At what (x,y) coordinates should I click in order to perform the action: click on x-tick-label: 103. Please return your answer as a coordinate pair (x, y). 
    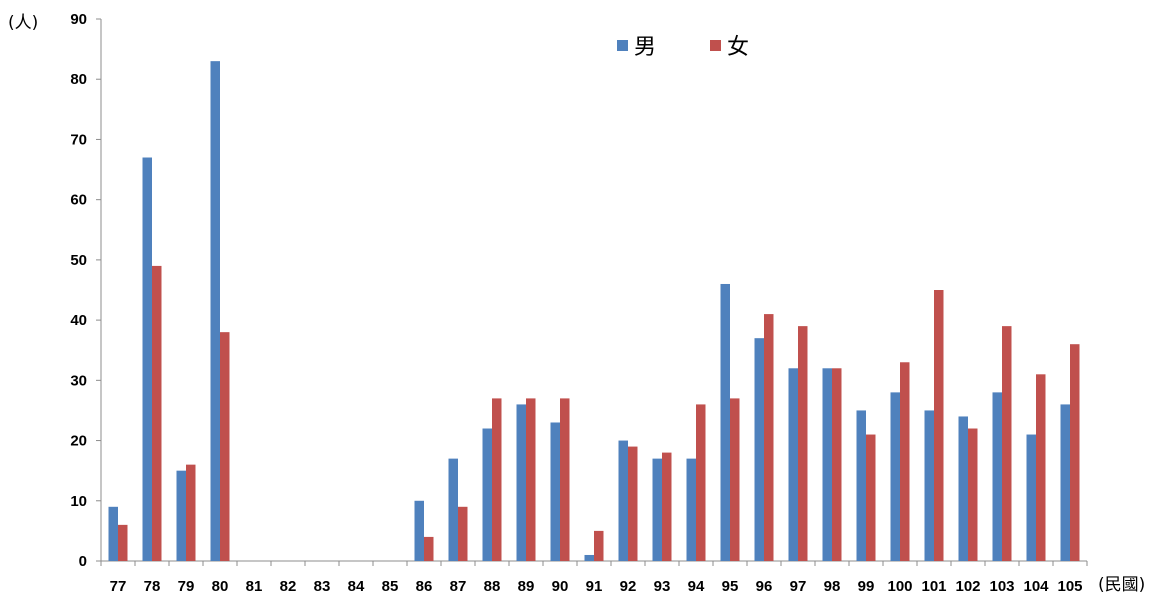
    Looking at the image, I should click on (1001, 586).